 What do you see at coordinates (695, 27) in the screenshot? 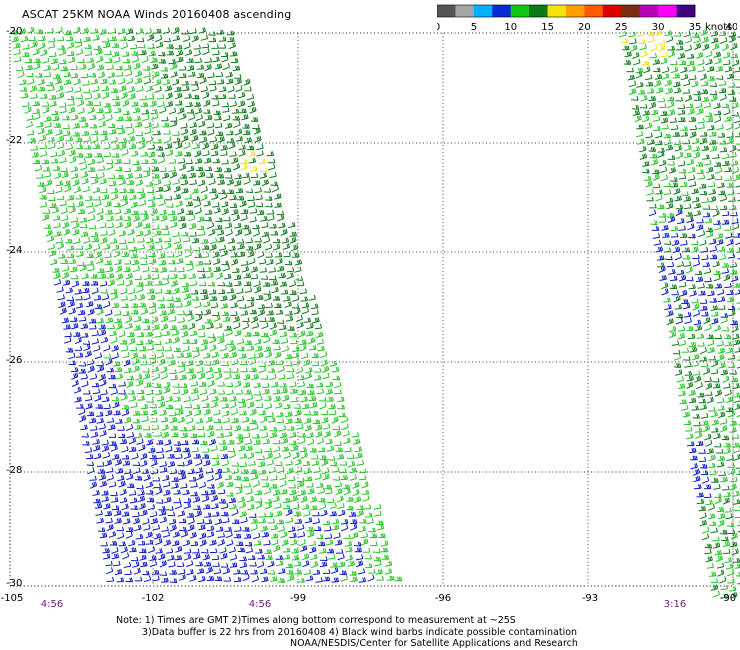
I see `colorbar-tick-label: 35` at bounding box center [695, 27].